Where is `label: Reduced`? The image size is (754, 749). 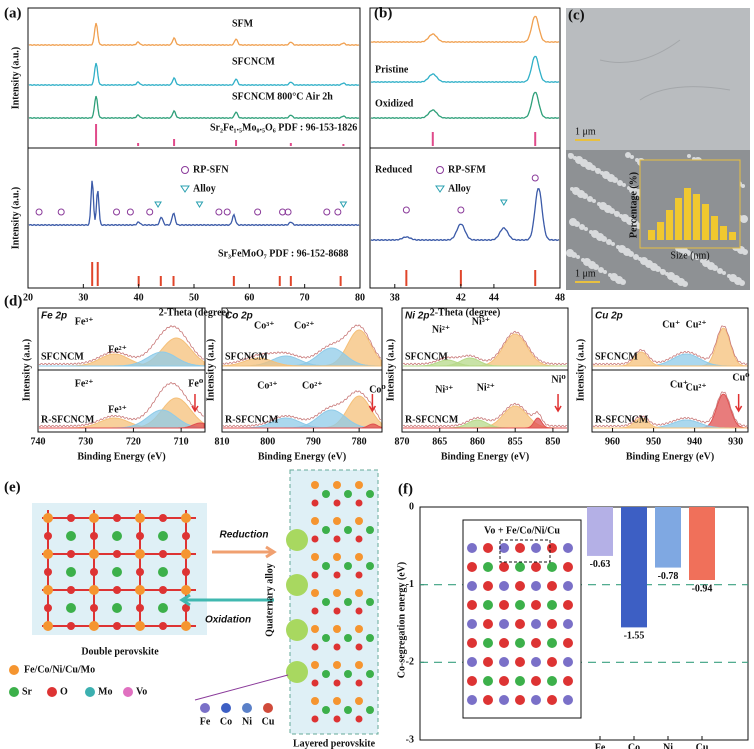
label: Reduced is located at coordinates (394, 169).